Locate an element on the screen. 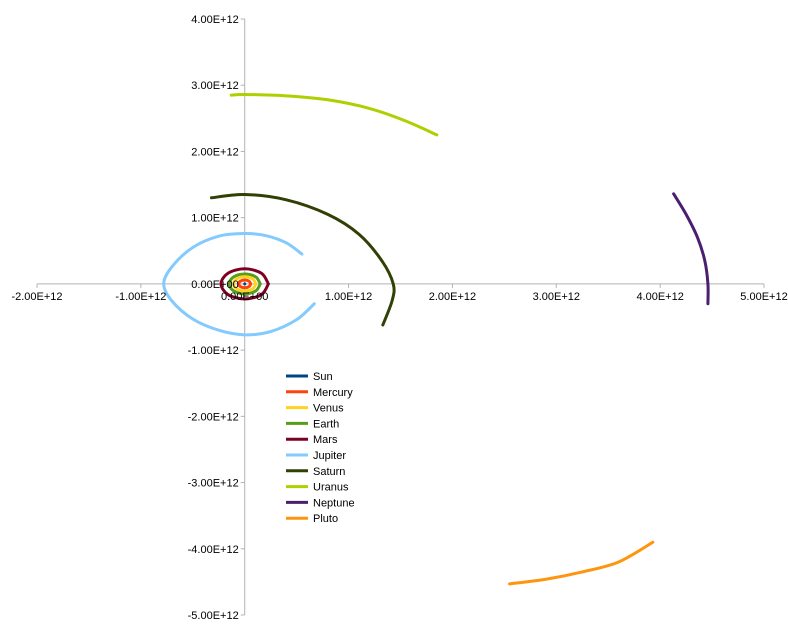 The width and height of the screenshot is (788, 635). x-tick-label: 0.00E+00 is located at coordinates (244, 297).